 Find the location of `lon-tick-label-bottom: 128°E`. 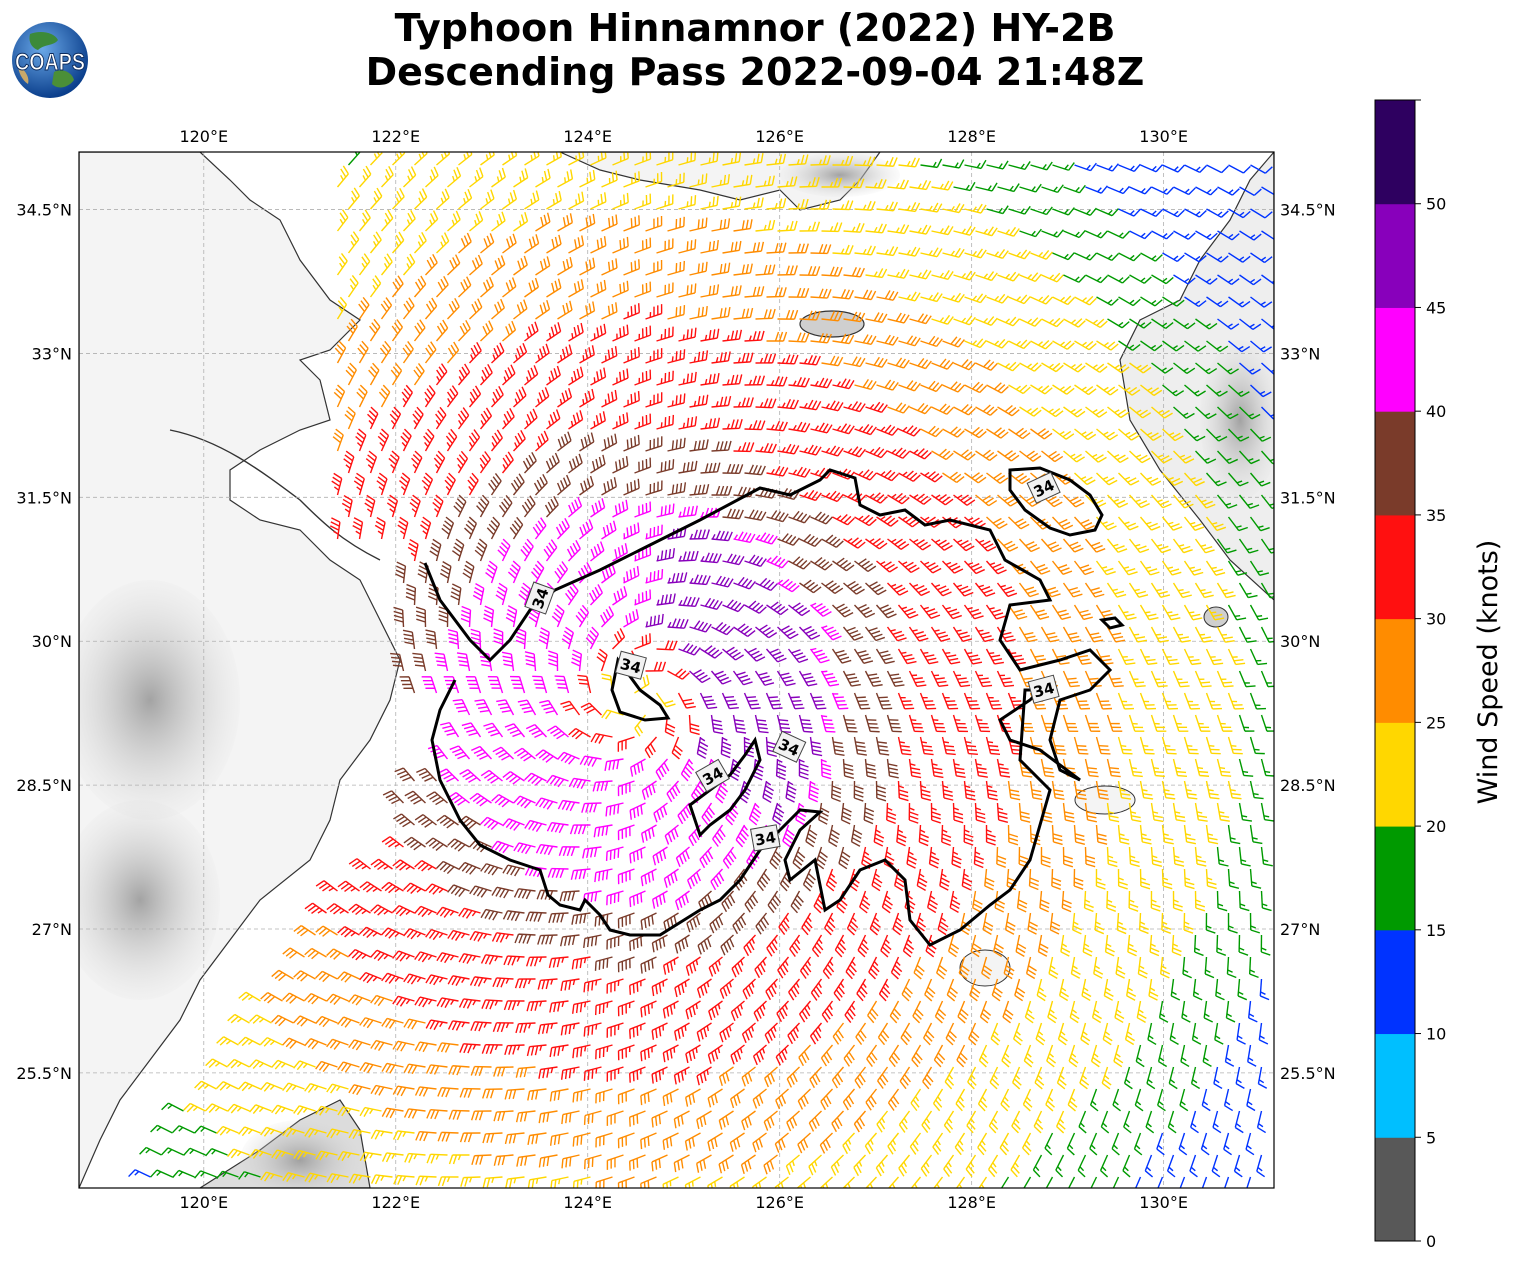

lon-tick-label-bottom: 128°E is located at coordinates (971, 1202).